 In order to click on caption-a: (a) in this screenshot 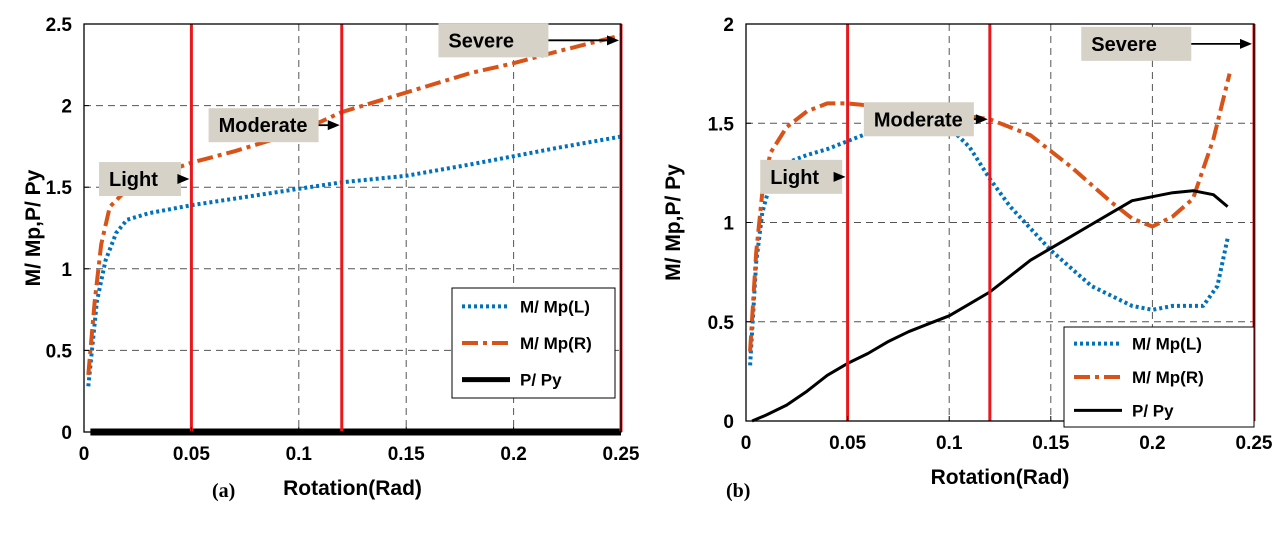, I will do `click(224, 491)`.